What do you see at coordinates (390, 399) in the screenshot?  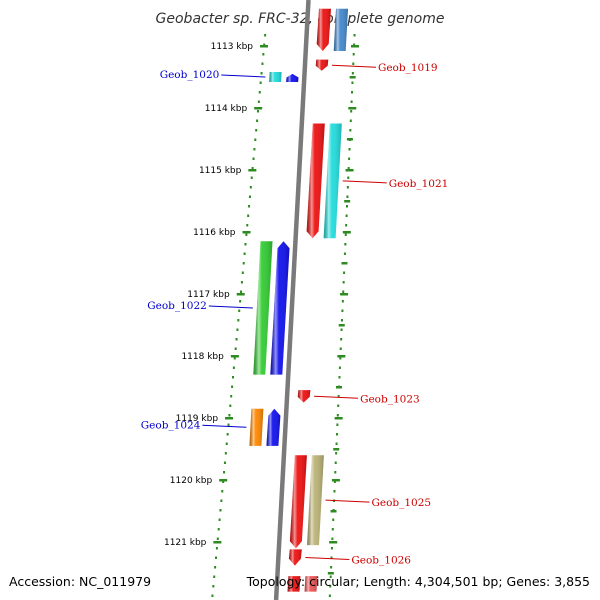 I see `gene-label: Geob_1023` at bounding box center [390, 399].